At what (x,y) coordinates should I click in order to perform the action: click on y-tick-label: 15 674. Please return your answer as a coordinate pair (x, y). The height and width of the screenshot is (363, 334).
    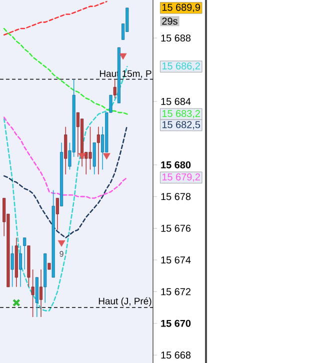
    Looking at the image, I should click on (176, 260).